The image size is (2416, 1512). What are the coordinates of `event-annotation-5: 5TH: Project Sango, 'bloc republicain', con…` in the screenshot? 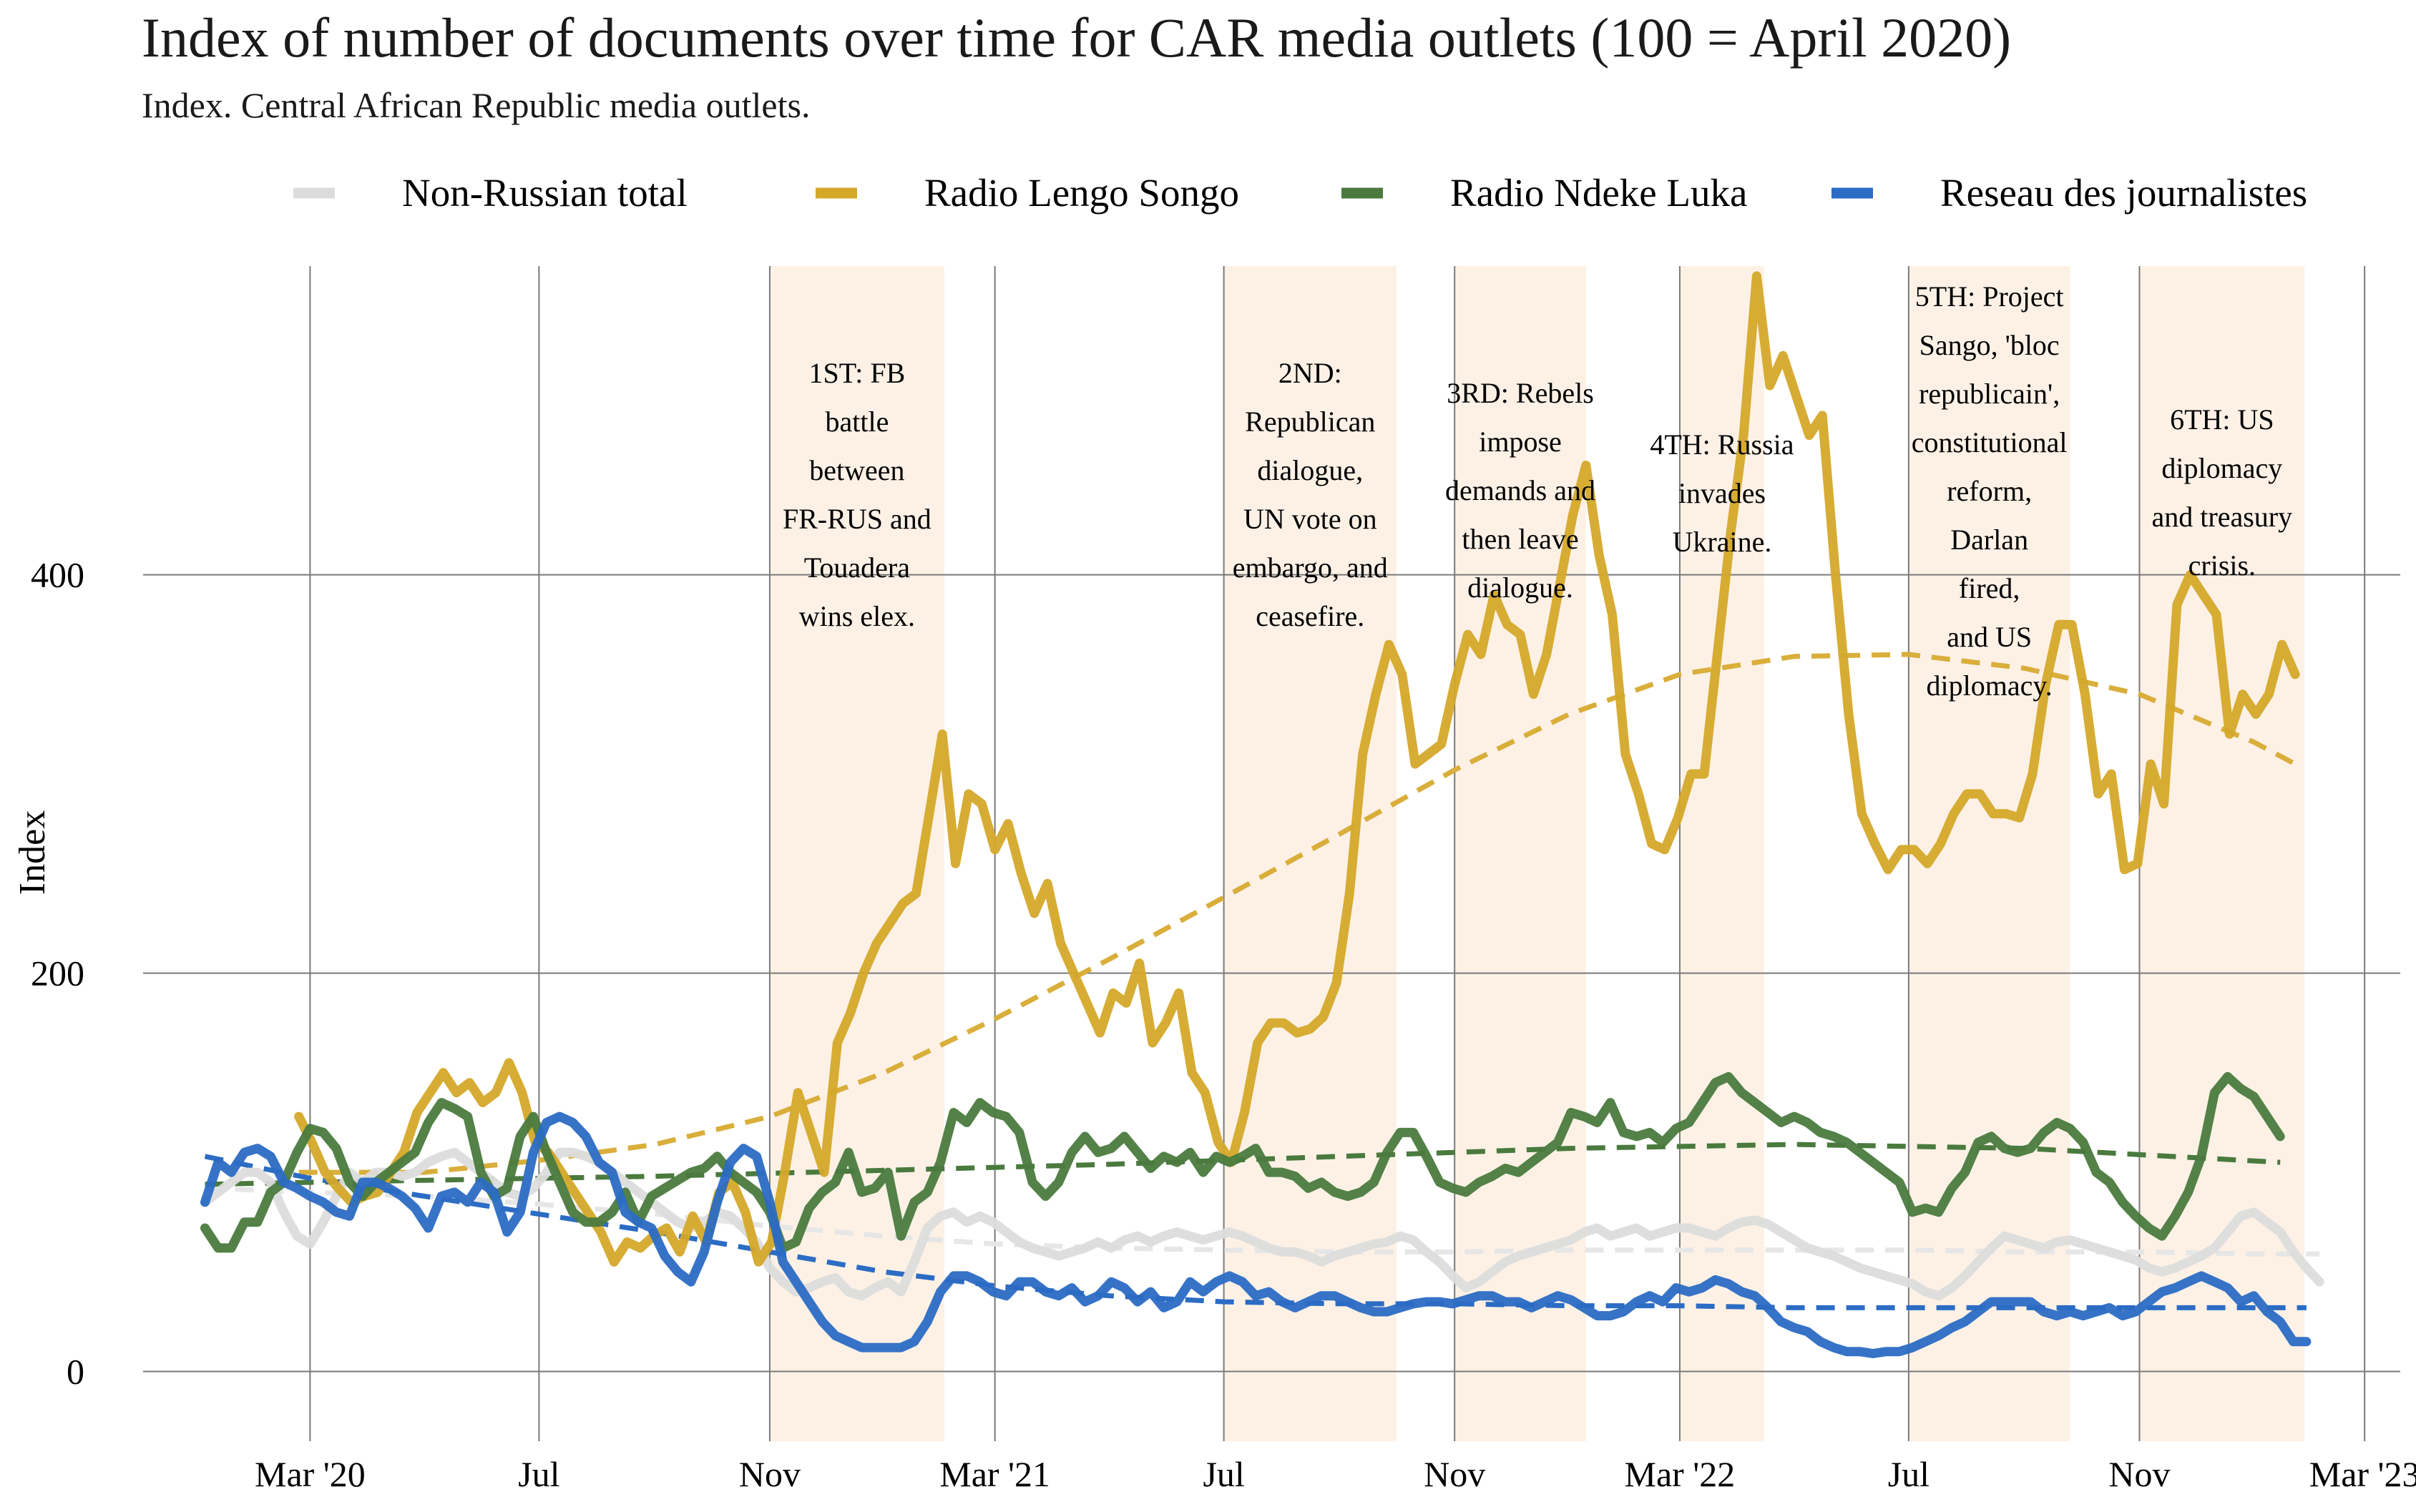 It's located at (1990, 491).